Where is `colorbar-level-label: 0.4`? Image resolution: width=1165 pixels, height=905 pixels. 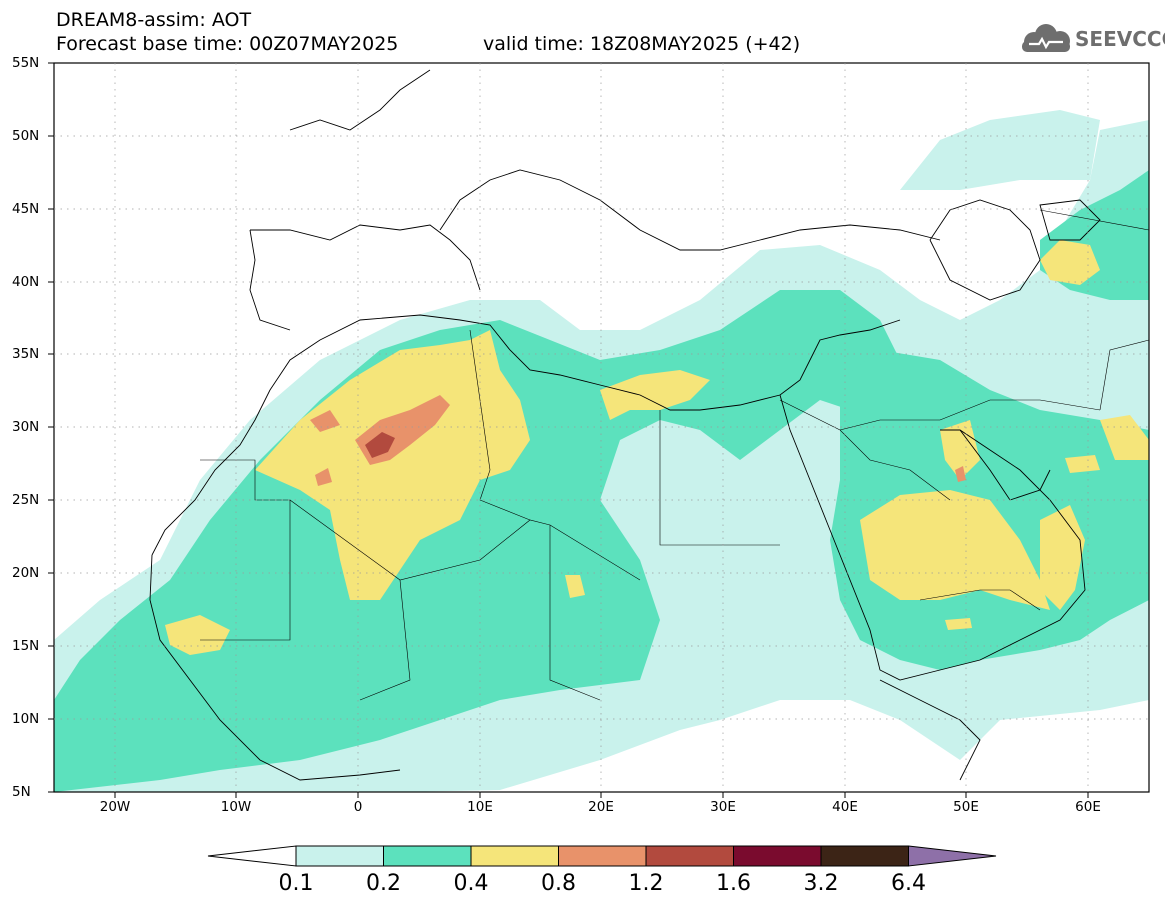
colorbar-level-label: 0.4 is located at coordinates (471, 883).